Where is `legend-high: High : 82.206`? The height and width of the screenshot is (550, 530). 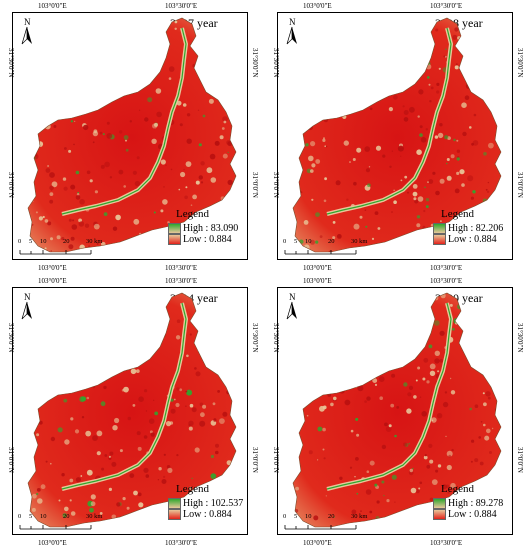
legend-high: High : 82.206 is located at coordinates (468, 228).